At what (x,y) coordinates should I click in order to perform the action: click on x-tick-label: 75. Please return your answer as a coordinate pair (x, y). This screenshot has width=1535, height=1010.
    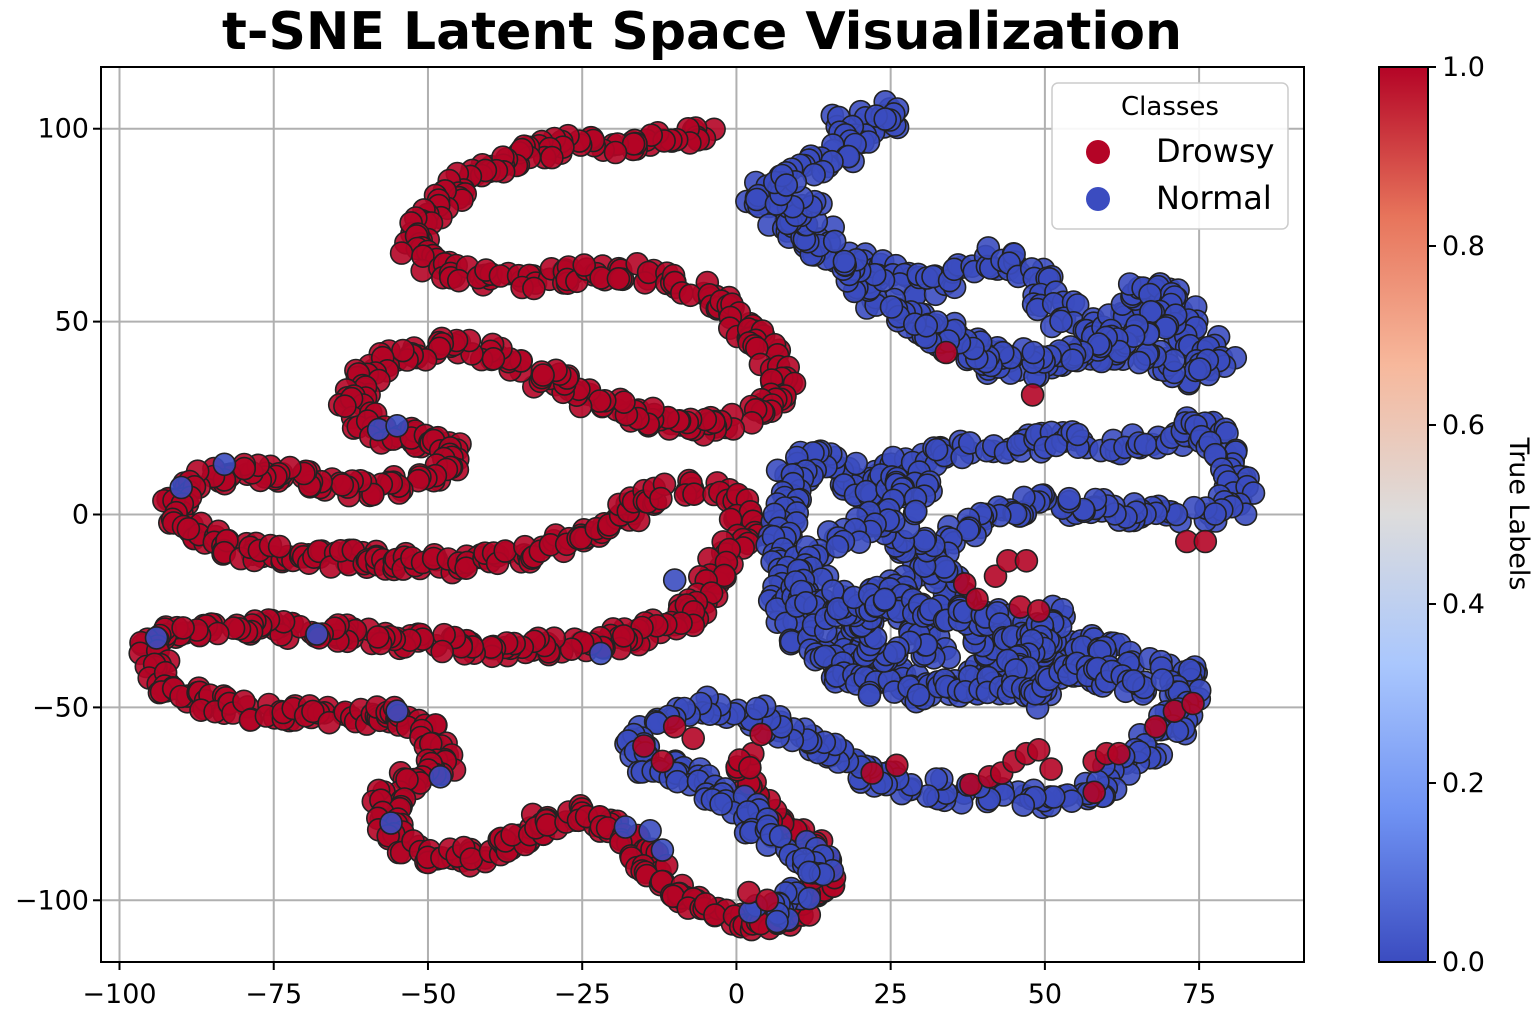
    Looking at the image, I should click on (1199, 994).